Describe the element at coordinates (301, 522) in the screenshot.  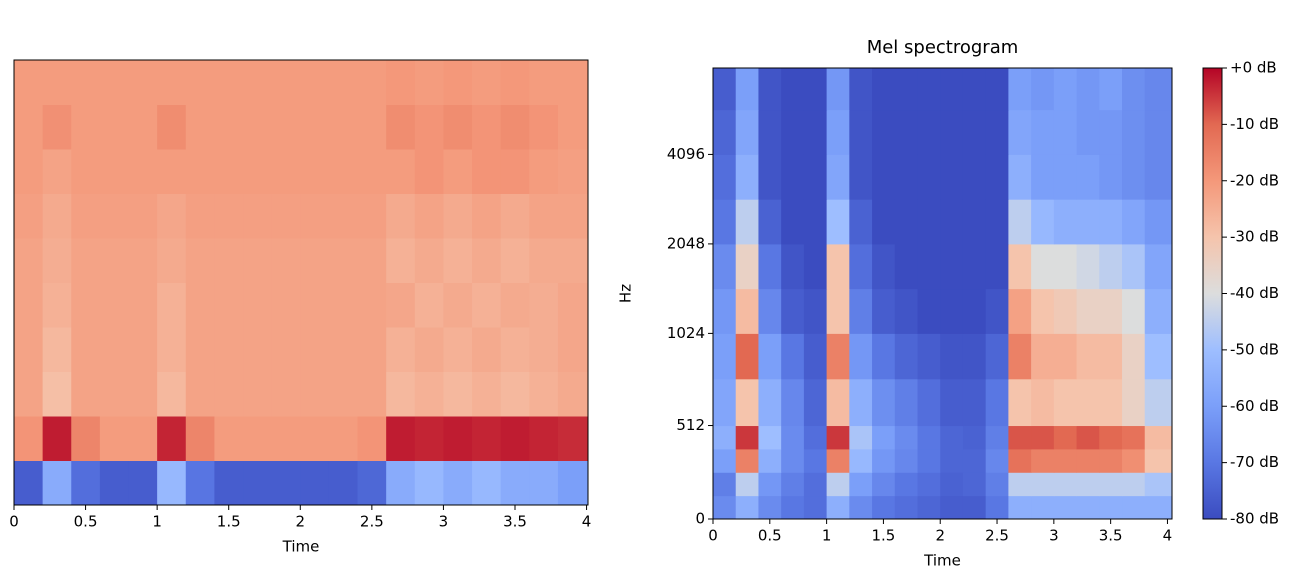
I see `x-tick-label: 2` at that location.